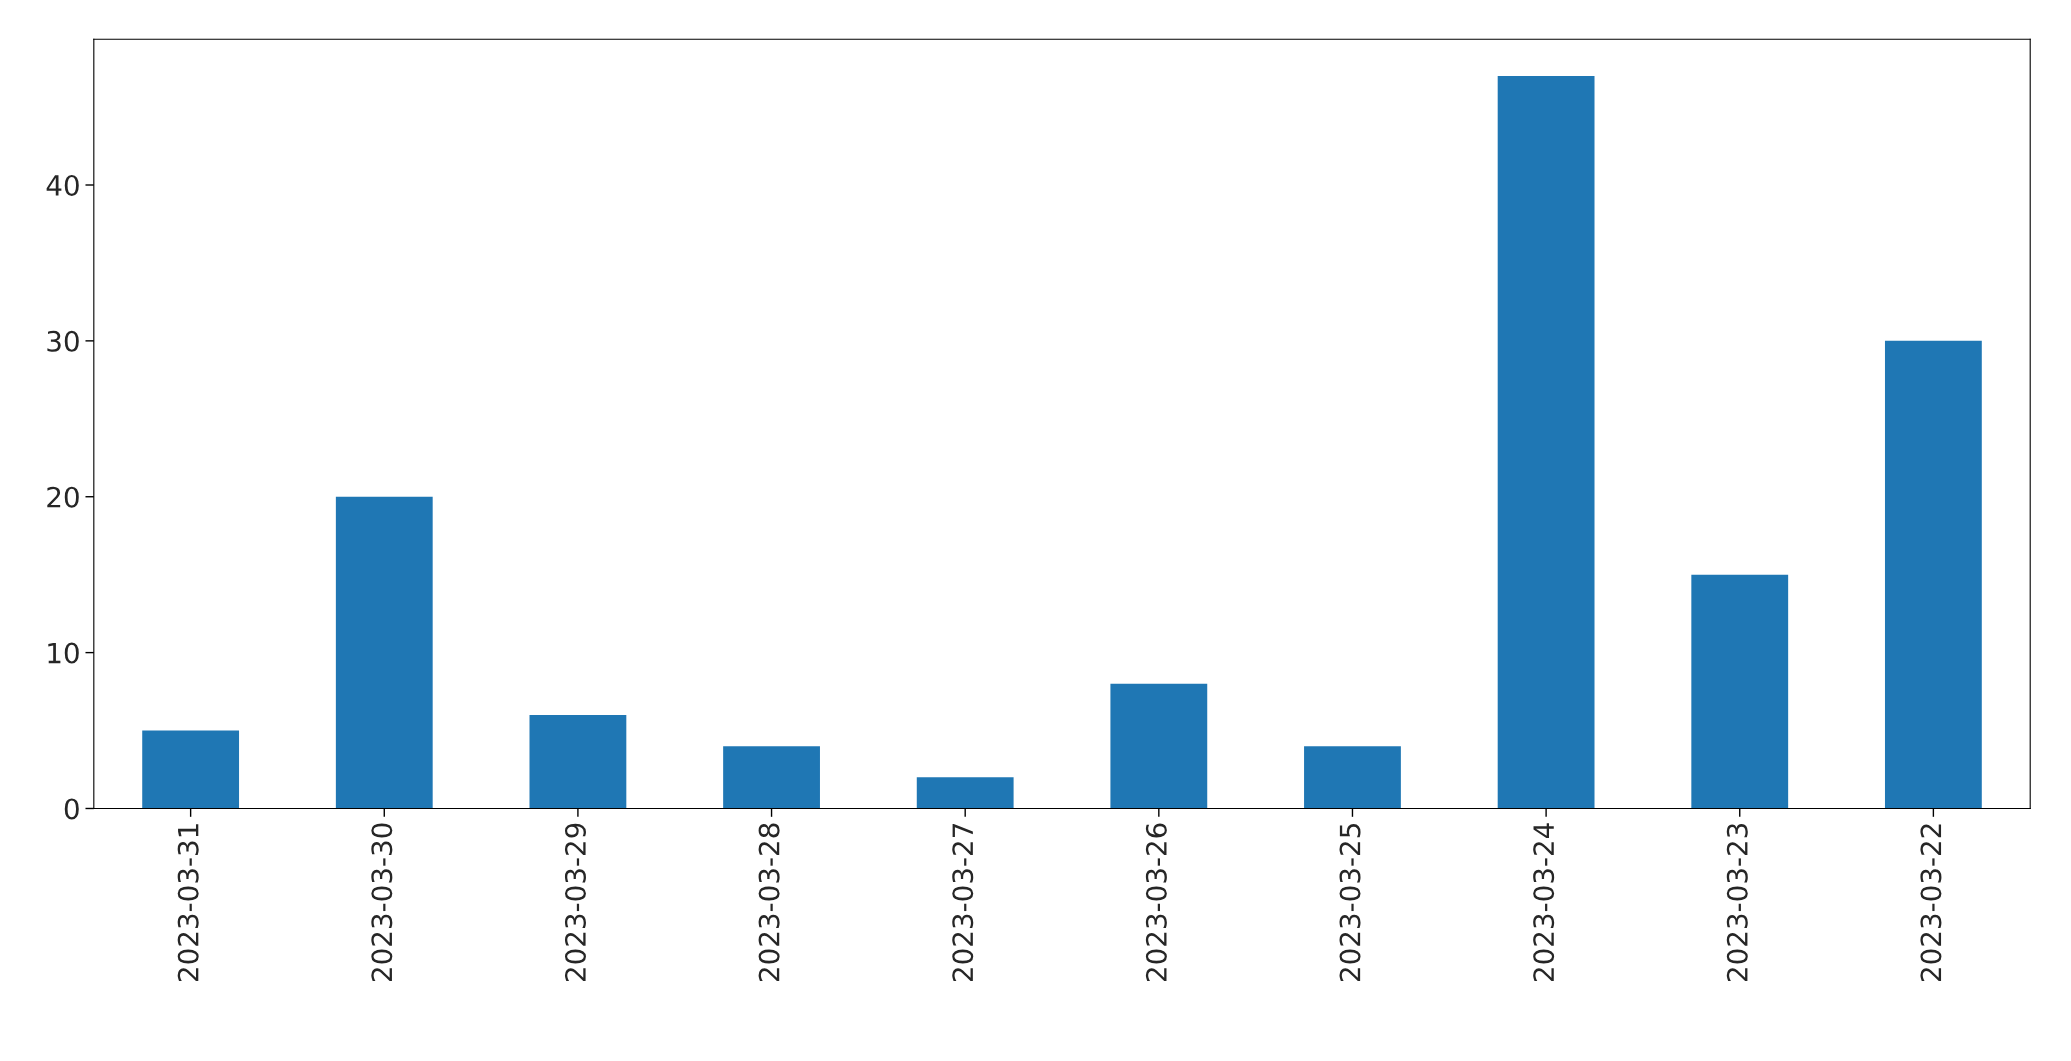 This screenshot has height=1061, width=2071. What do you see at coordinates (575, 902) in the screenshot?
I see `x-tick-label: 2023-03-29` at bounding box center [575, 902].